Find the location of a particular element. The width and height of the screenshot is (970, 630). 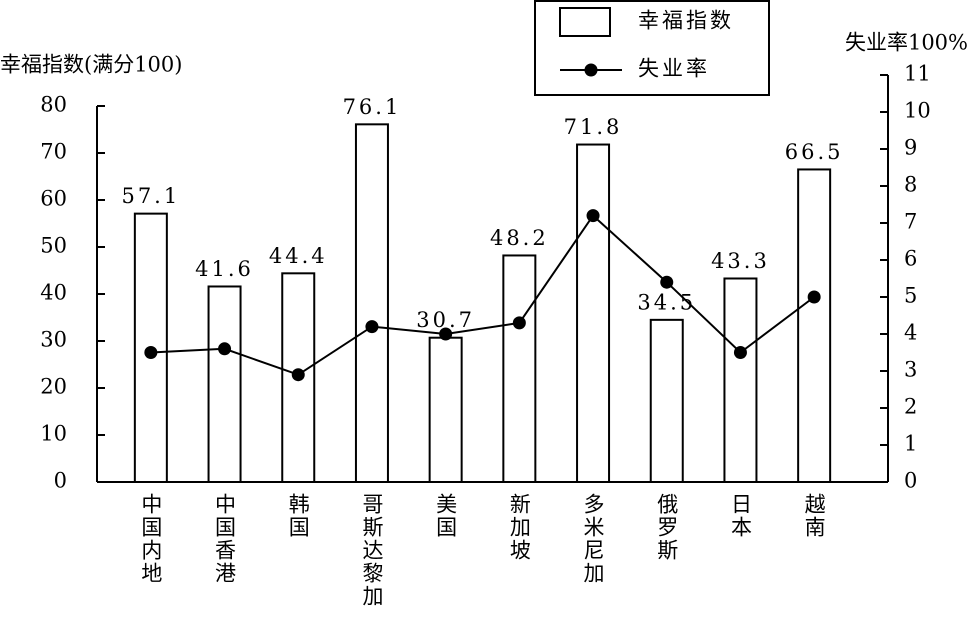

legend-label: 失业率 is located at coordinates (674, 69).